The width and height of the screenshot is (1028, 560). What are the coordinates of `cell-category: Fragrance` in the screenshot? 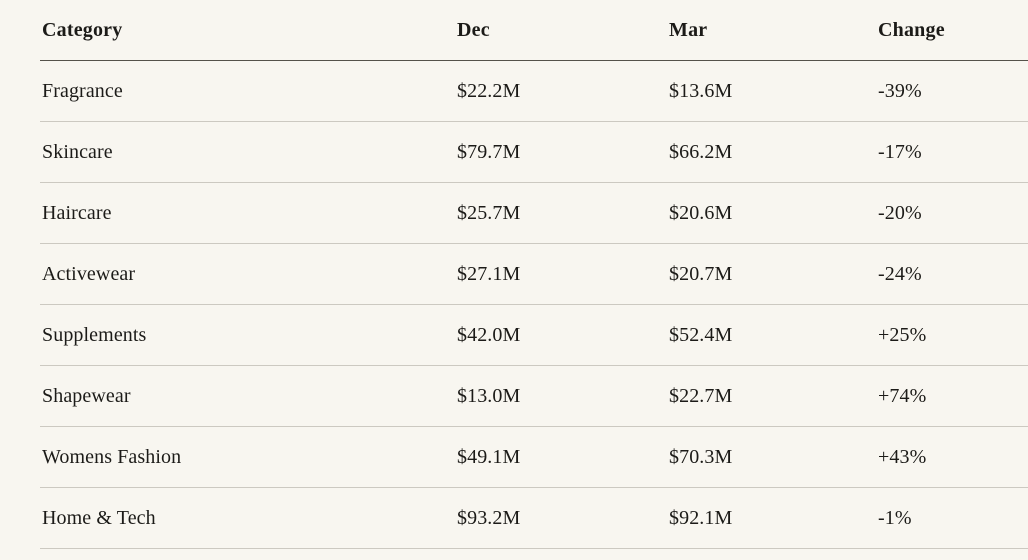 It's located at (82, 91).